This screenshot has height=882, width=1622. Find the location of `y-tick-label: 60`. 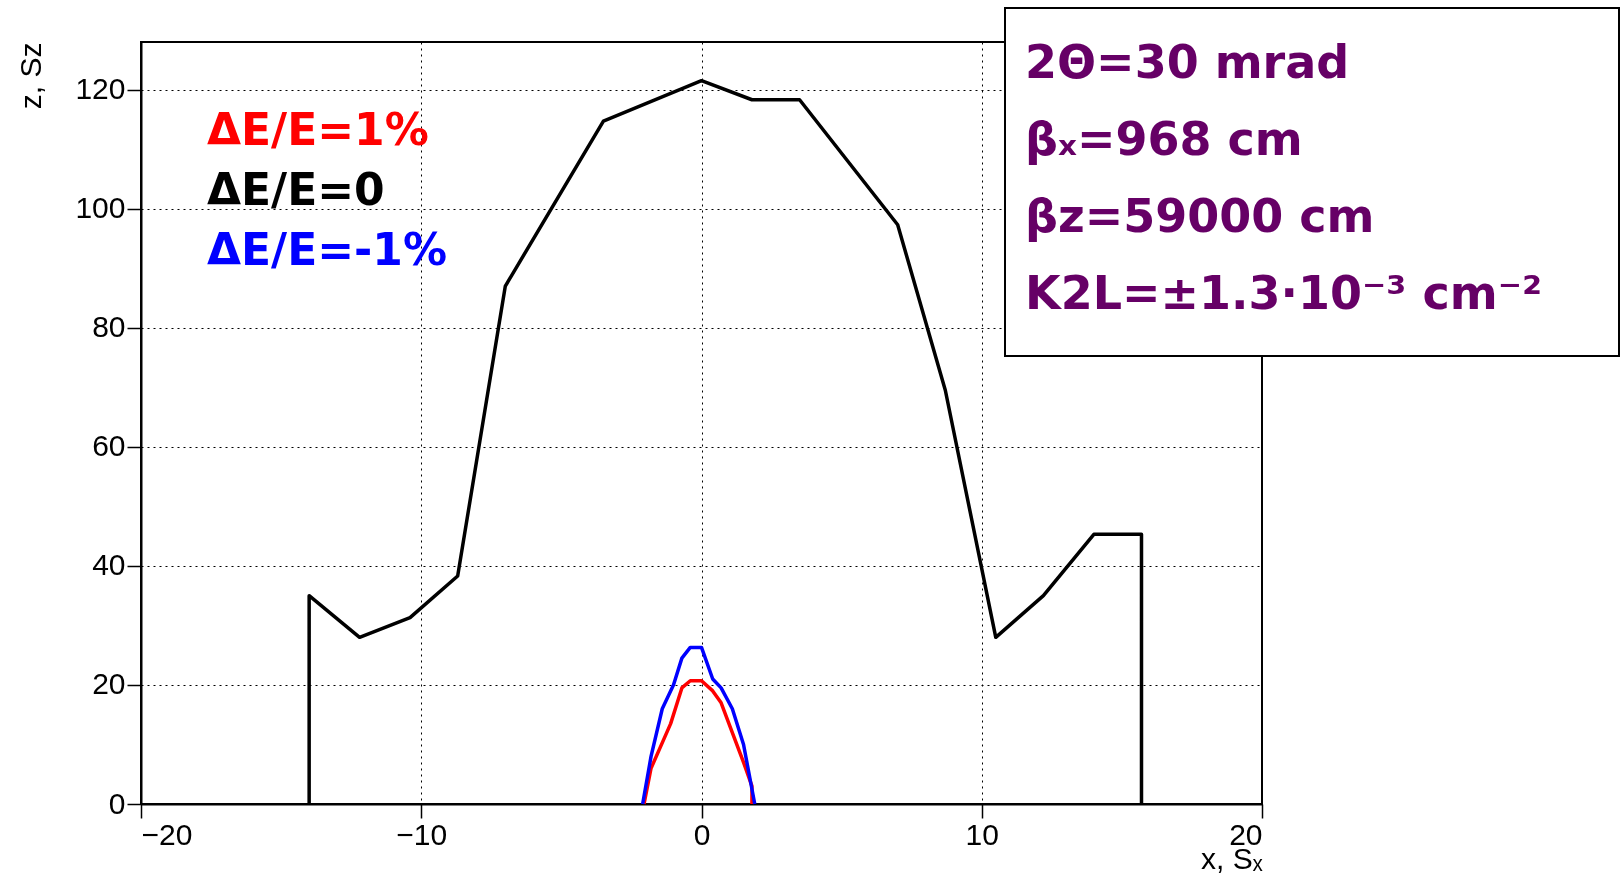

y-tick-label: 60 is located at coordinates (109, 446).